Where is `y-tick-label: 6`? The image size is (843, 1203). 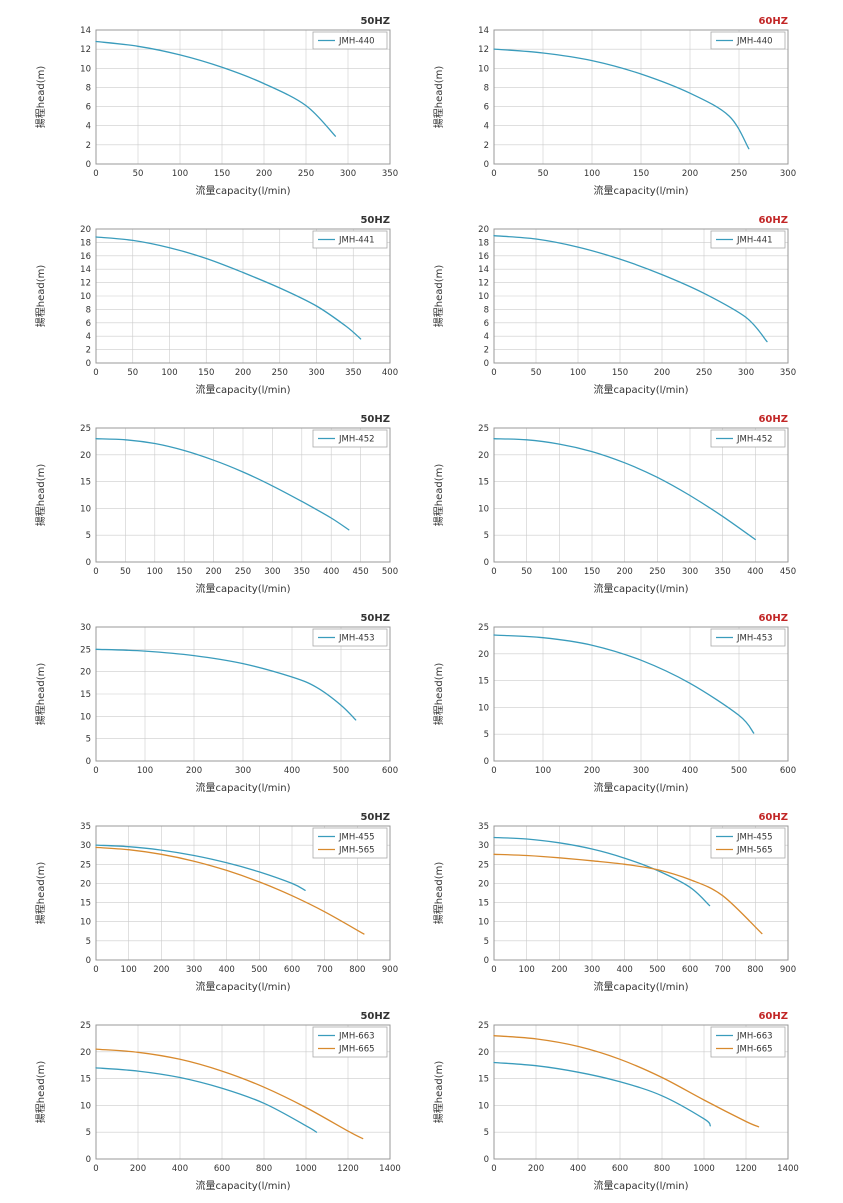
y-tick-label: 6 is located at coordinates (88, 108).